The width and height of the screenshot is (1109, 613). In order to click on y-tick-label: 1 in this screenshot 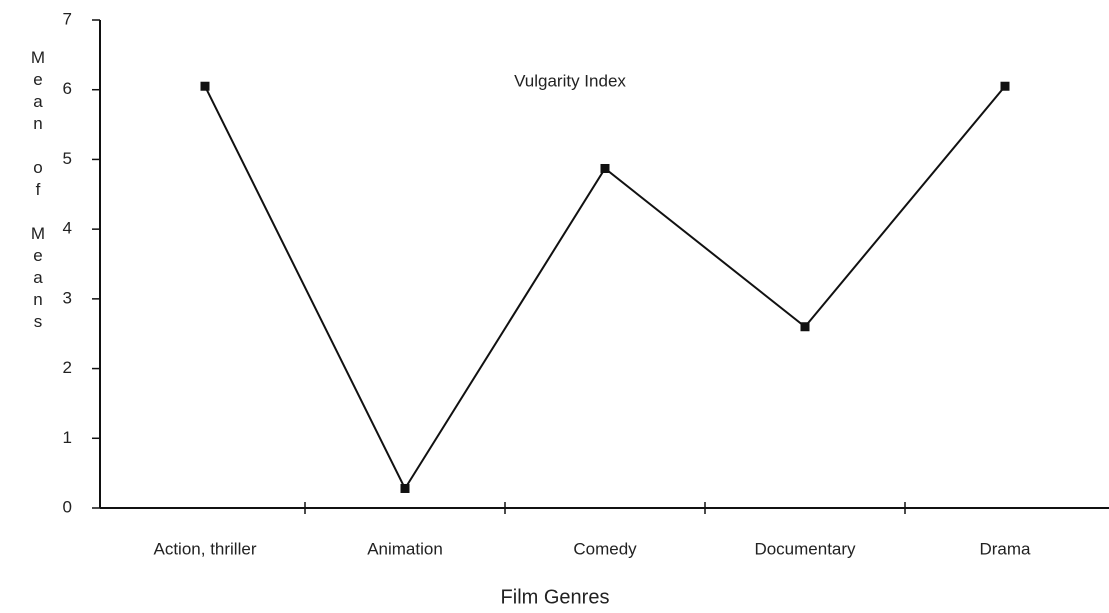, I will do `click(67, 437)`.